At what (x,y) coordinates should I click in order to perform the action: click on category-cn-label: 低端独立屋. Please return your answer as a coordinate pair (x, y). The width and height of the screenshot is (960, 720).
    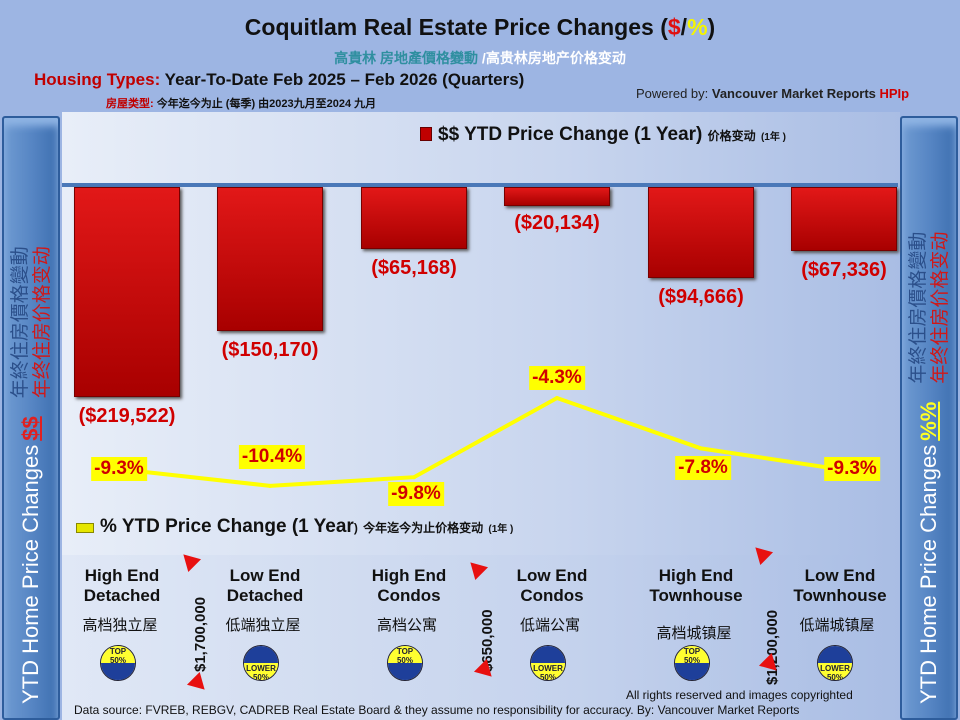
    Looking at the image, I should click on (263, 625).